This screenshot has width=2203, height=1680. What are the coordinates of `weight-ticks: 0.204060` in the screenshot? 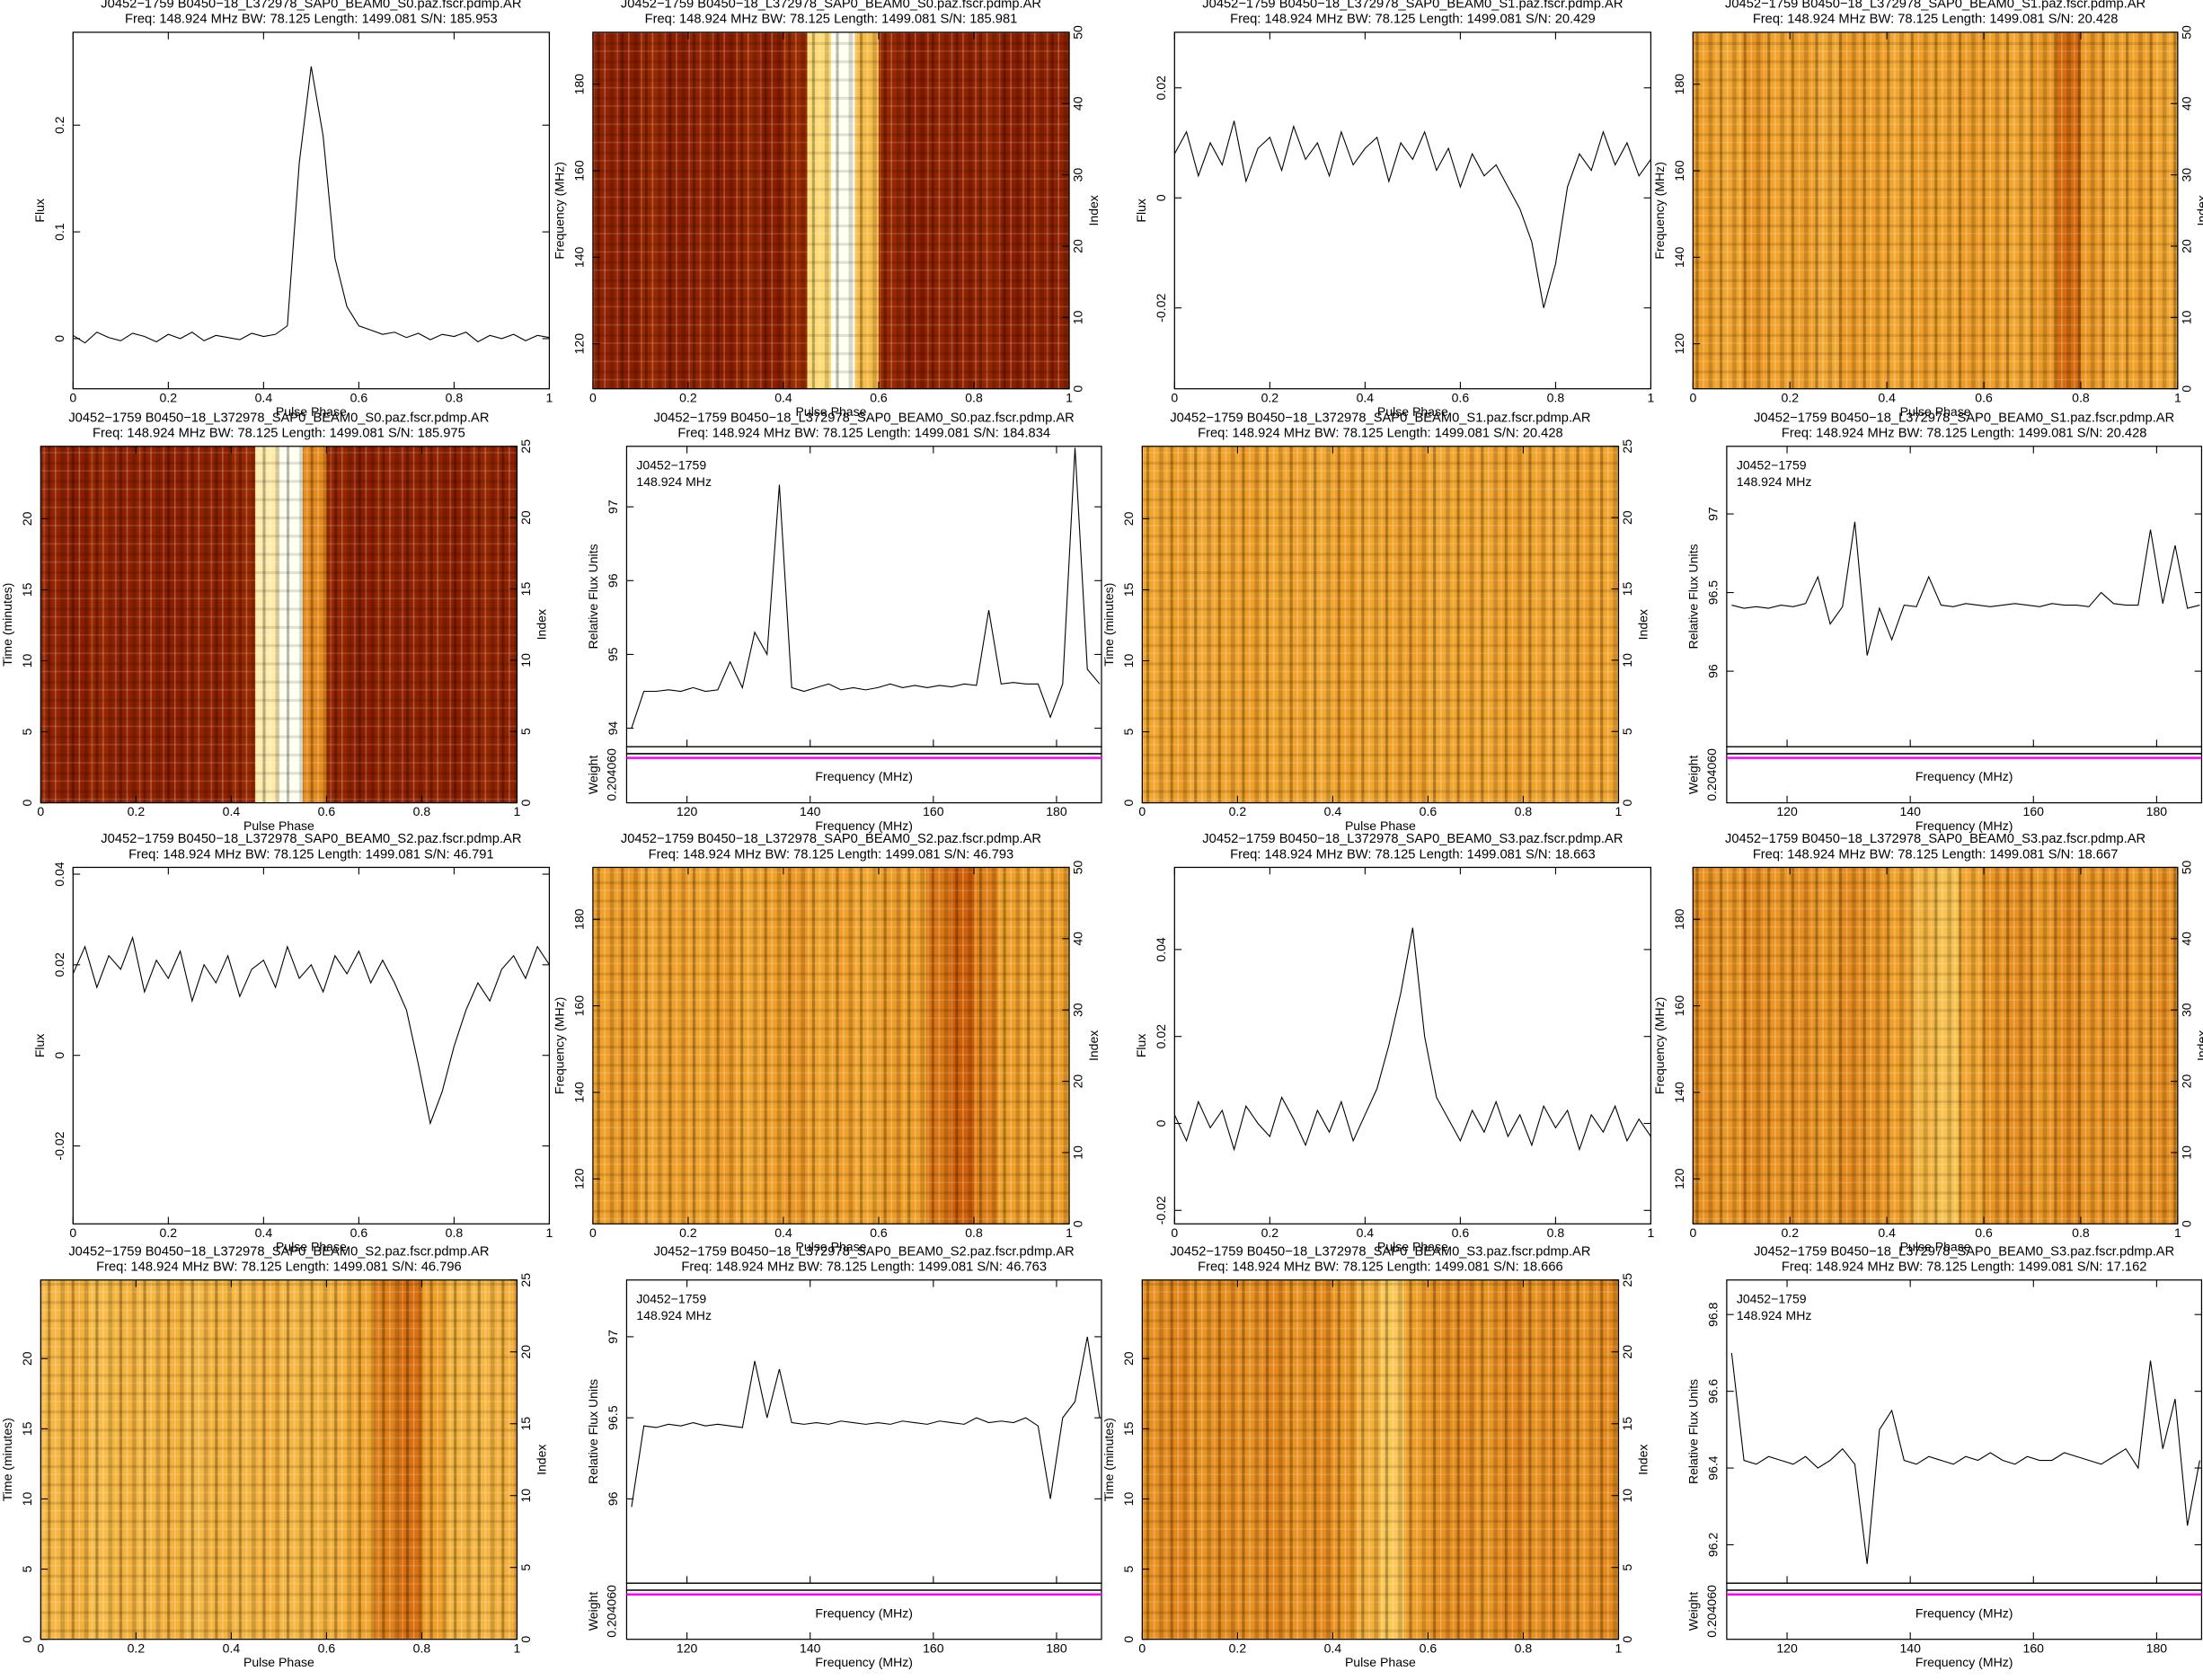 It's located at (1711, 774).